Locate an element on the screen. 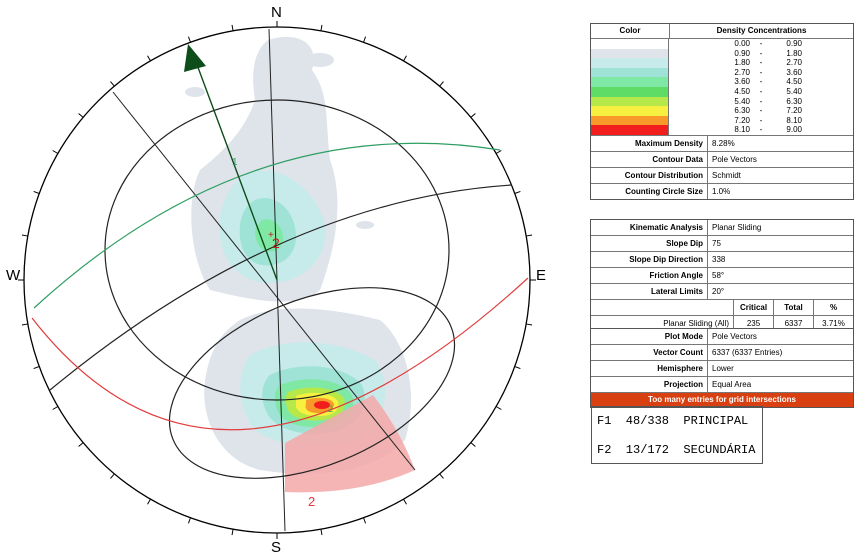 The width and height of the screenshot is (858, 558). legend-range-high: 6.30 is located at coordinates (794, 101).